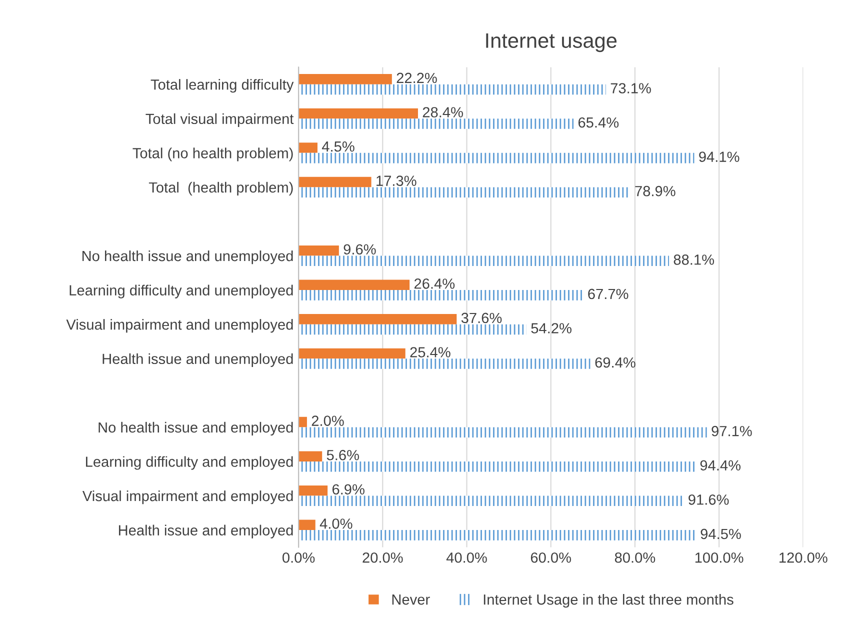 The image size is (841, 640). I want to click on x-tick-label: 100.0%, so click(719, 557).